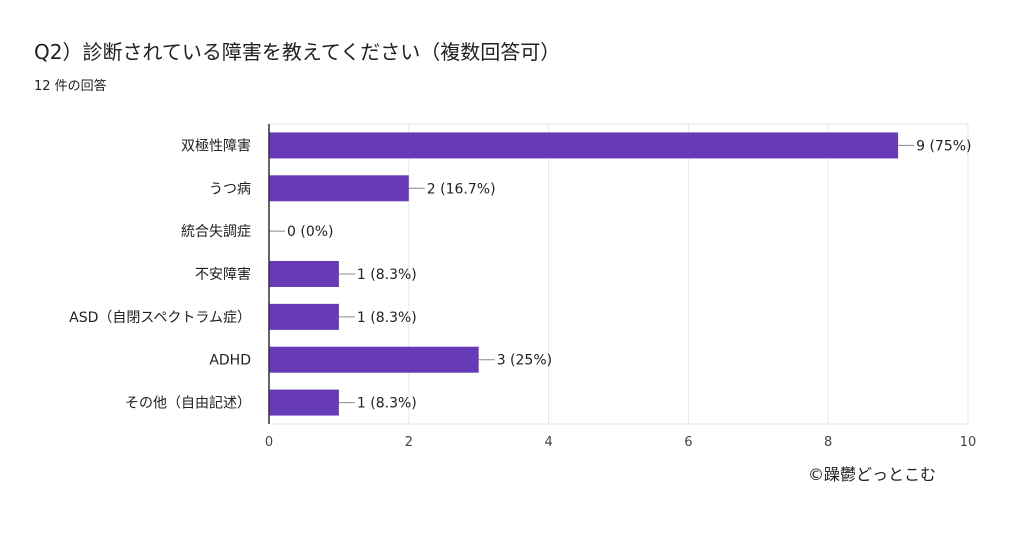 Image resolution: width=1024 pixels, height=538 pixels. What do you see at coordinates (872, 474) in the screenshot?
I see `copyright-notice: ©躁鬱どっとこむ` at bounding box center [872, 474].